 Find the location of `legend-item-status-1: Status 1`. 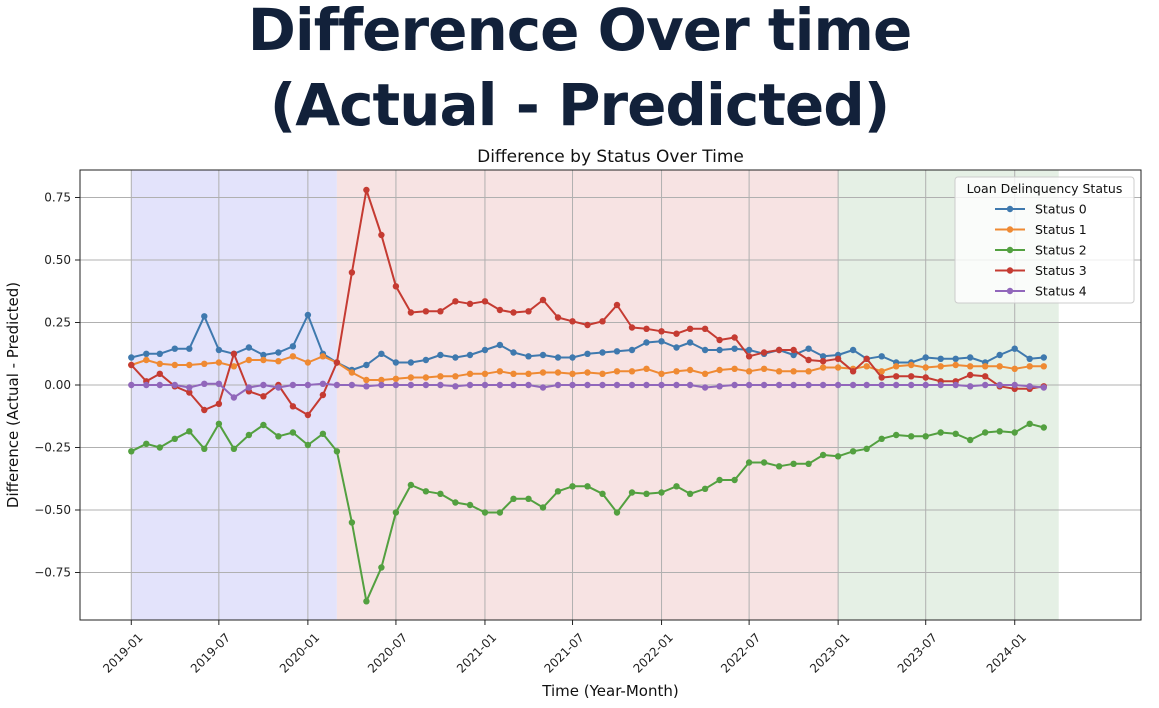

legend-item-status-1: Status 1 is located at coordinates (1041, 229).